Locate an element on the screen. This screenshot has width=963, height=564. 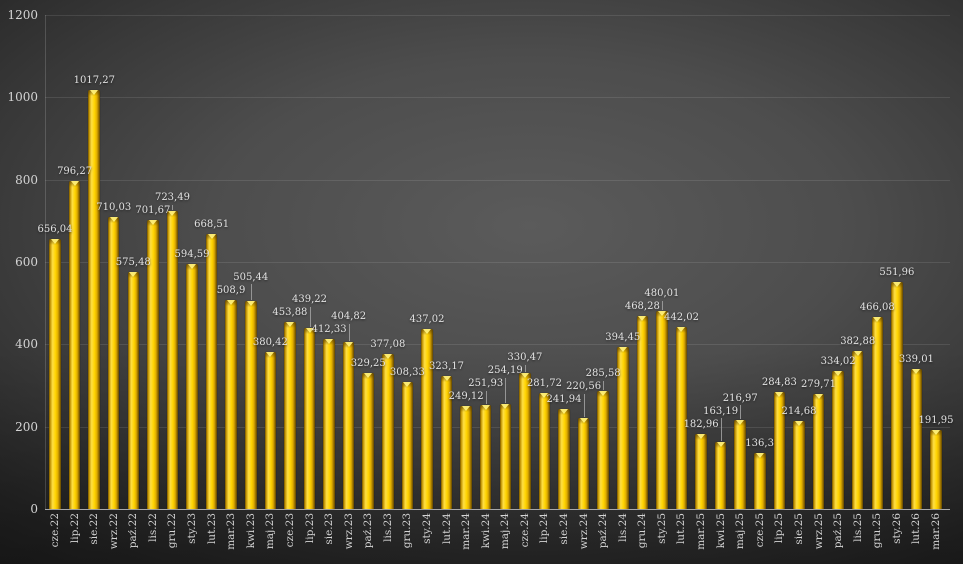
bar-value-label: 551,96 is located at coordinates (897, 272).